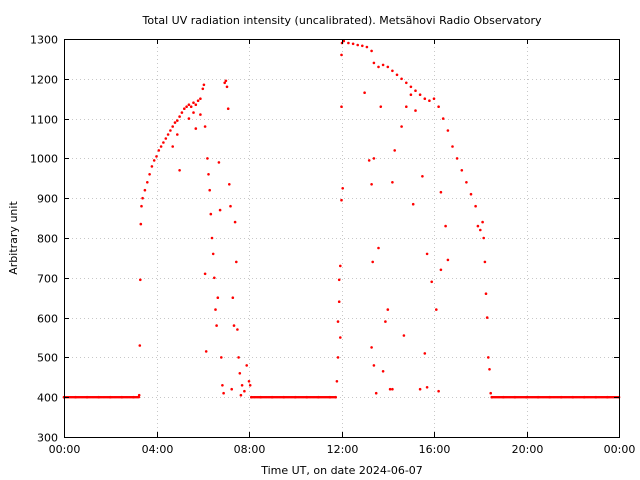  Describe the element at coordinates (435, 449) in the screenshot. I see `x-tick-label: 16:00` at that location.